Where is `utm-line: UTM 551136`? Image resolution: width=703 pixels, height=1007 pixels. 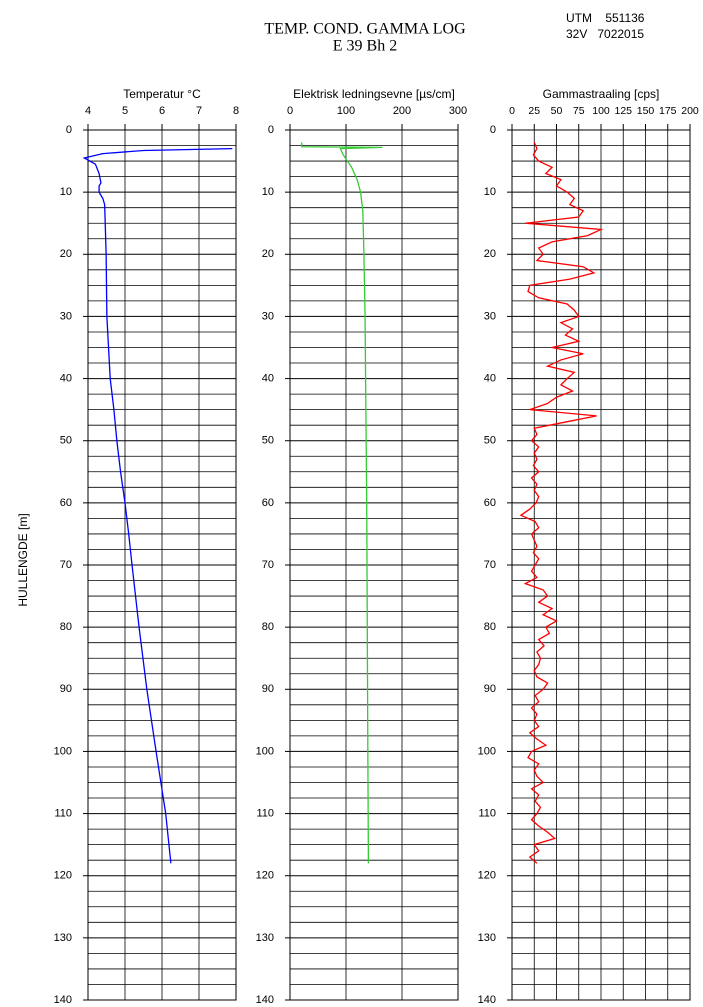 utm-line: UTM 551136 is located at coordinates (605, 18).